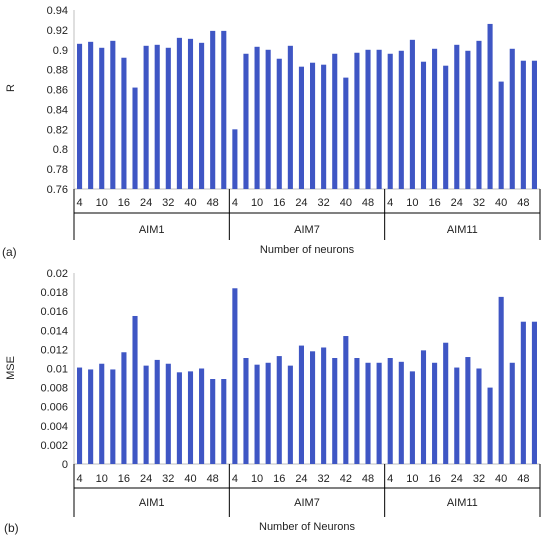 The image size is (550, 543). Describe the element at coordinates (54, 293) in the screenshot. I see `y-tick-label: 0.018` at that location.